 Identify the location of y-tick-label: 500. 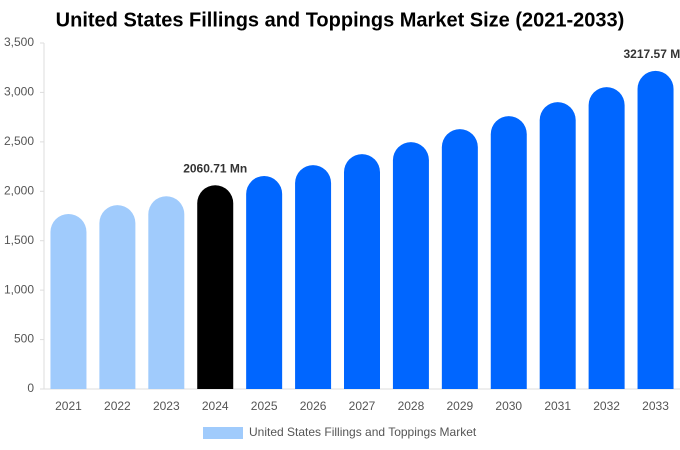
(24, 339).